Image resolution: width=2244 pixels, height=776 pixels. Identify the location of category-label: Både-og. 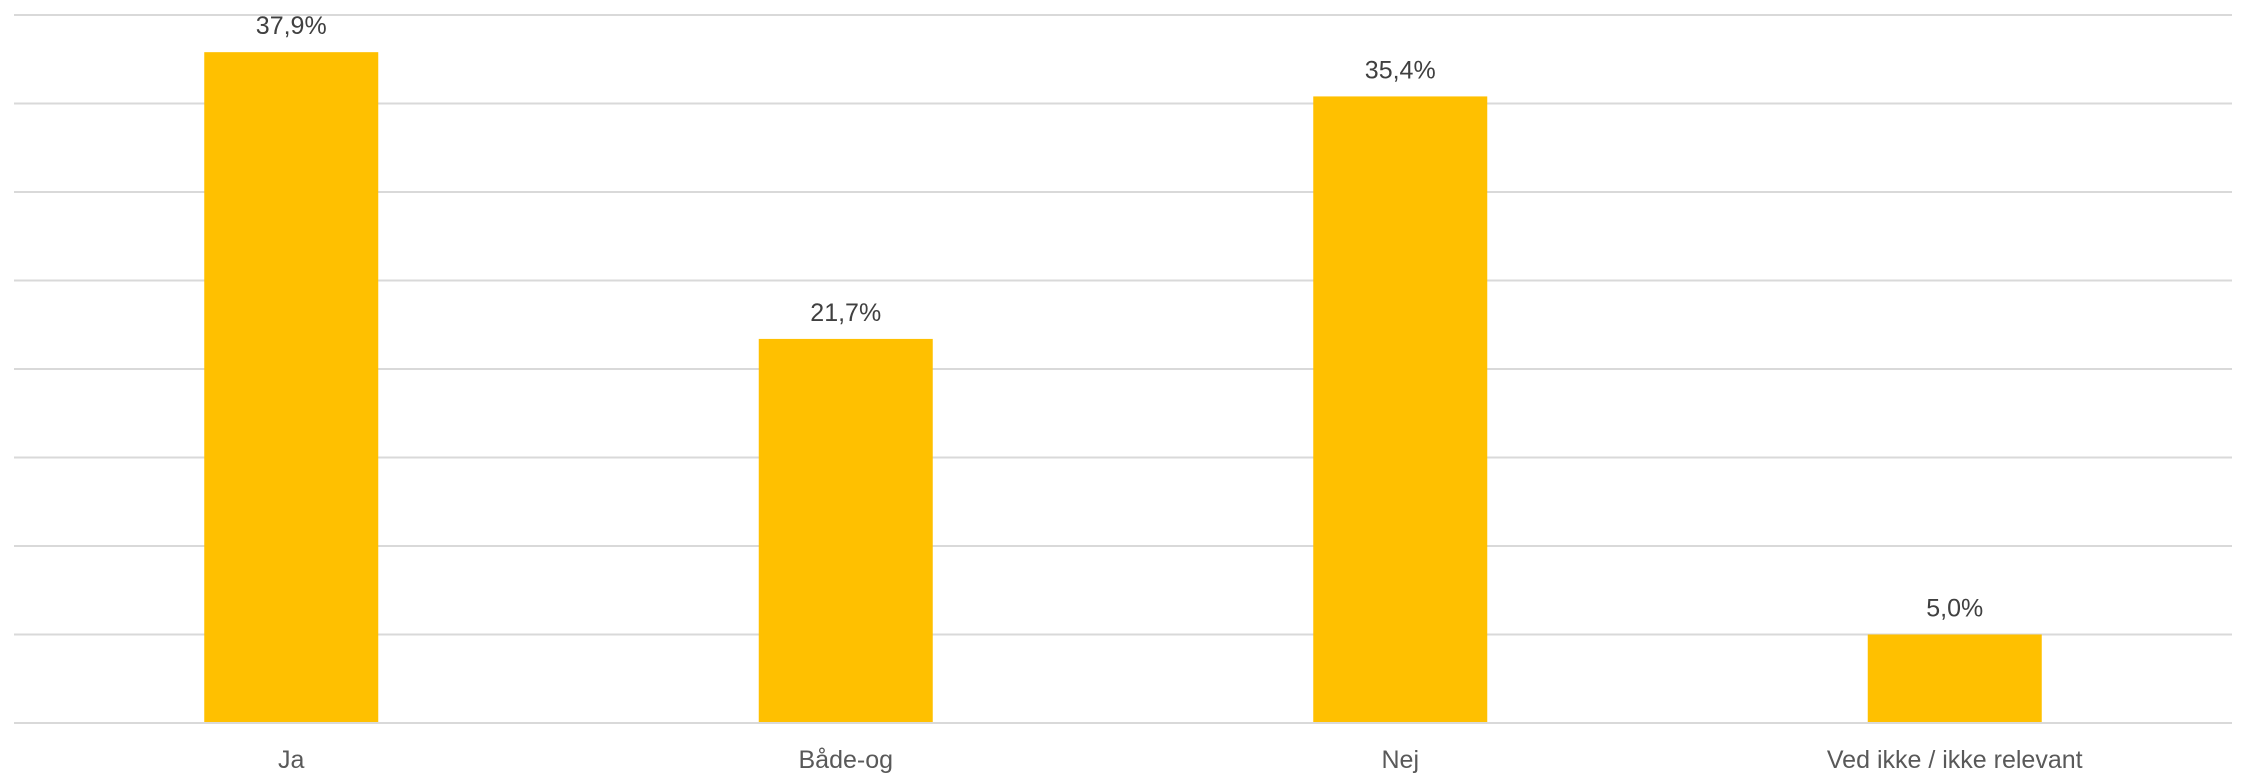
(845, 760).